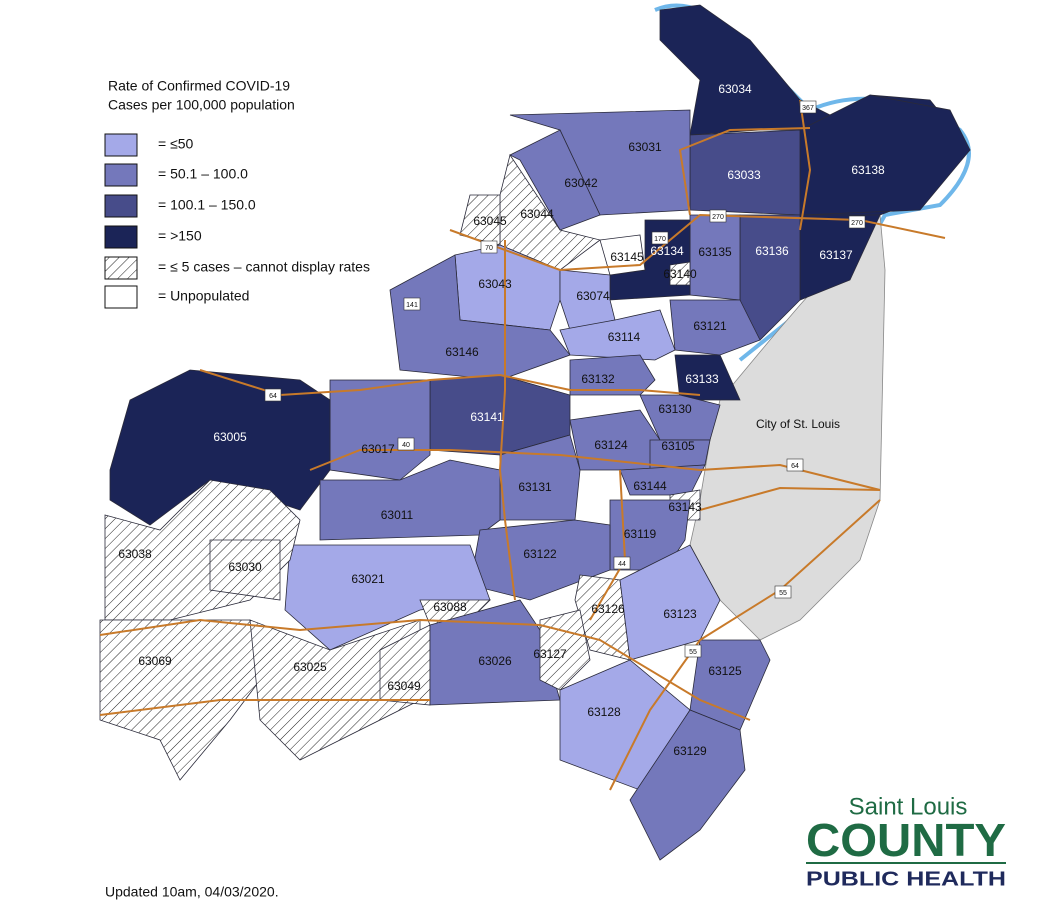  Describe the element at coordinates (836, 255) in the screenshot. I see `zip-label: 63137` at that location.